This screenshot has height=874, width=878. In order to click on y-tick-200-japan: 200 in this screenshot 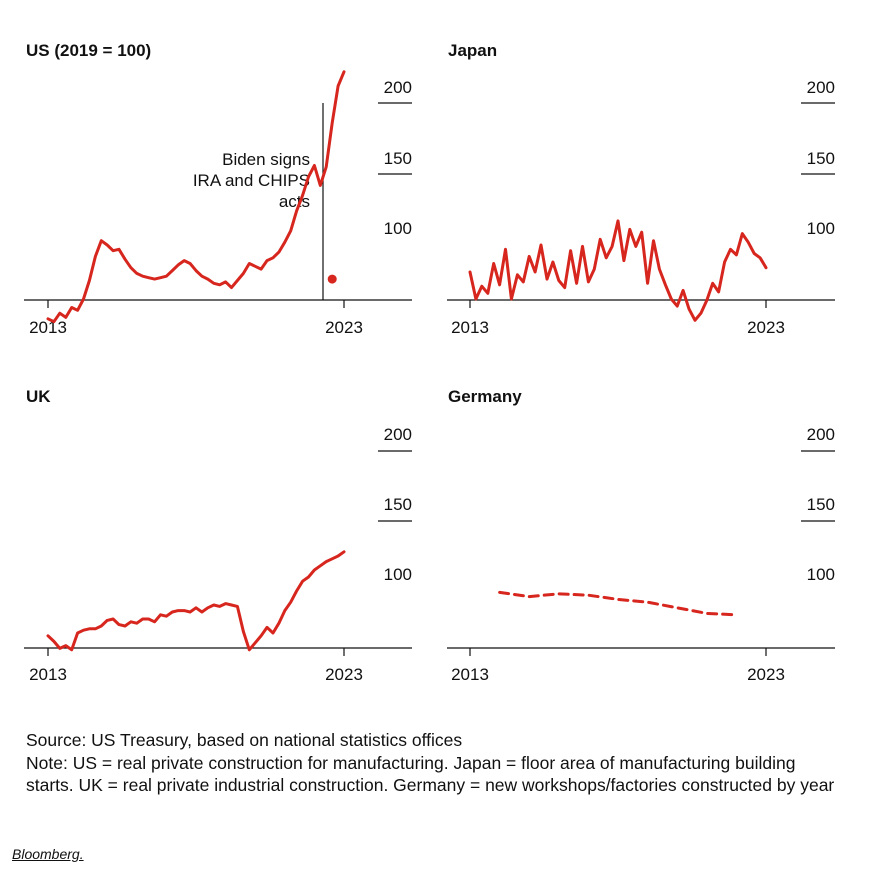, I will do `click(821, 87)`.